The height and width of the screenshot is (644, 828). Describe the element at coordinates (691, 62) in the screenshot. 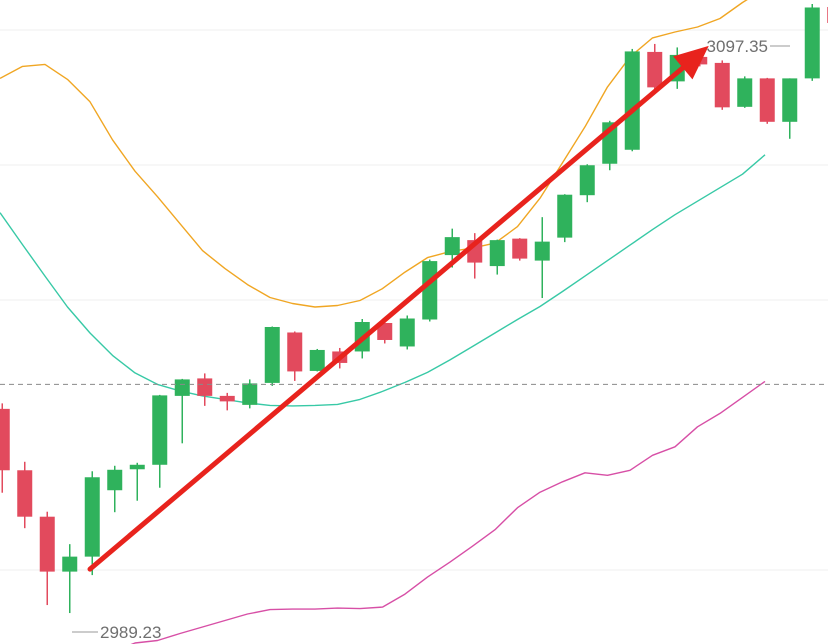

I see `trend-arrow-head` at that location.